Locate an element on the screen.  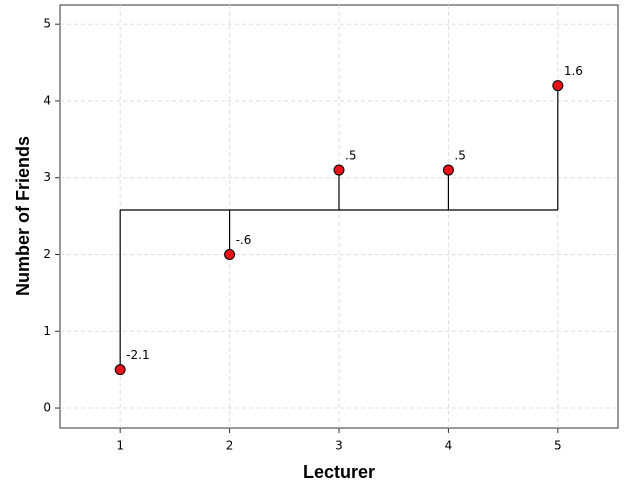
y-tick-label: 1 is located at coordinates (47, 331).